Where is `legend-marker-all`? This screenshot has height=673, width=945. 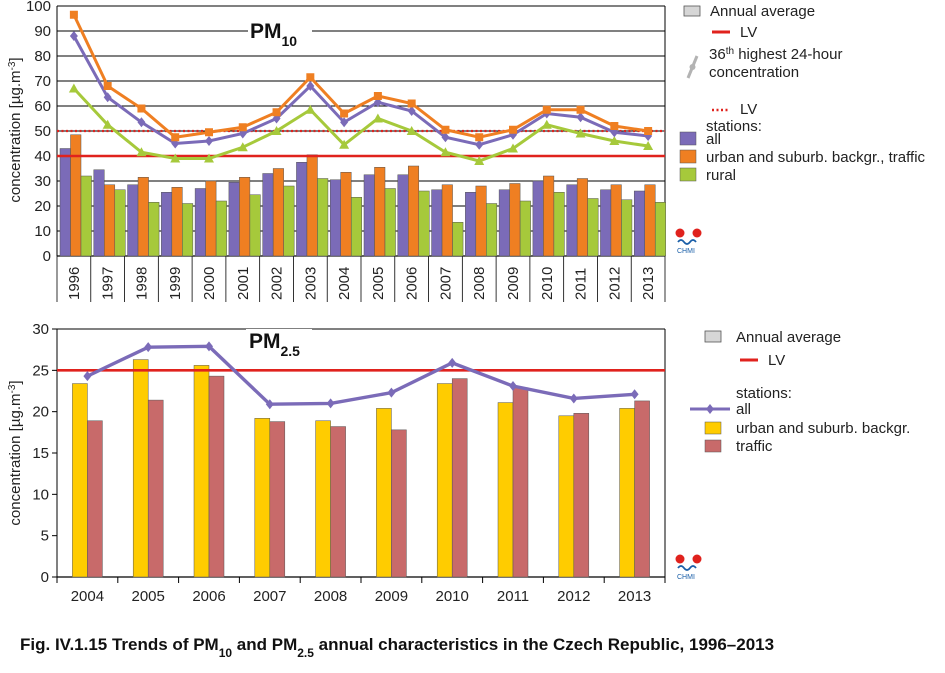 legend-marker-all is located at coordinates (710, 409).